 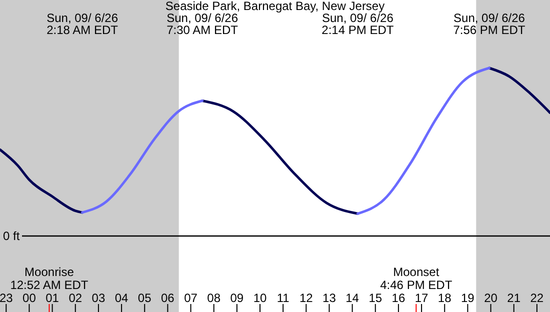 I want to click on x-tick-label: 09, so click(x=237, y=298).